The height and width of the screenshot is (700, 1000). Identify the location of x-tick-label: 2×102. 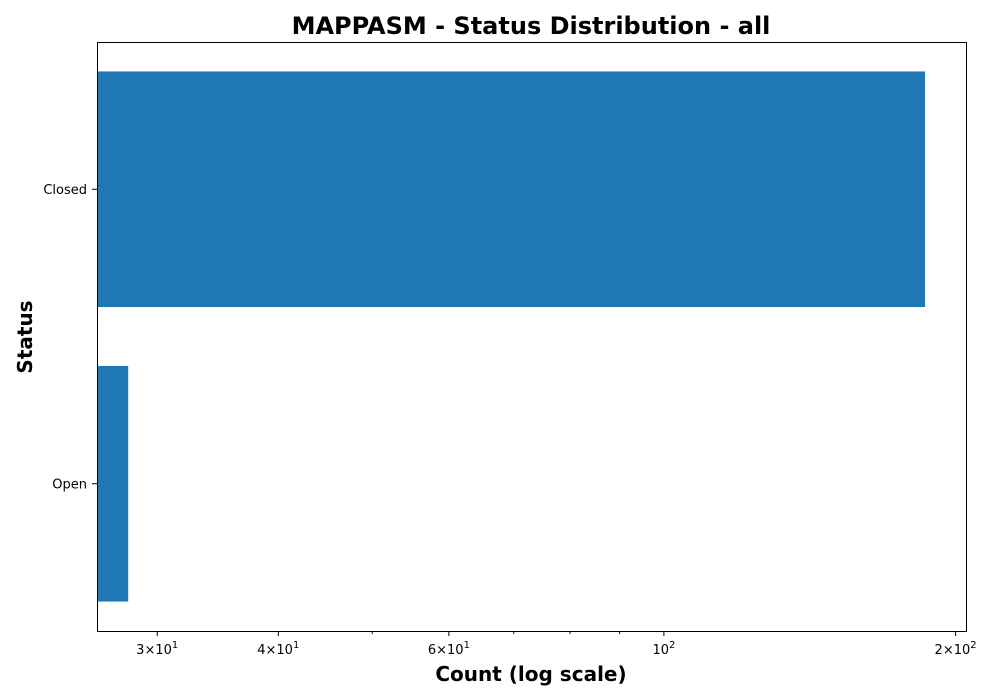
(956, 649).